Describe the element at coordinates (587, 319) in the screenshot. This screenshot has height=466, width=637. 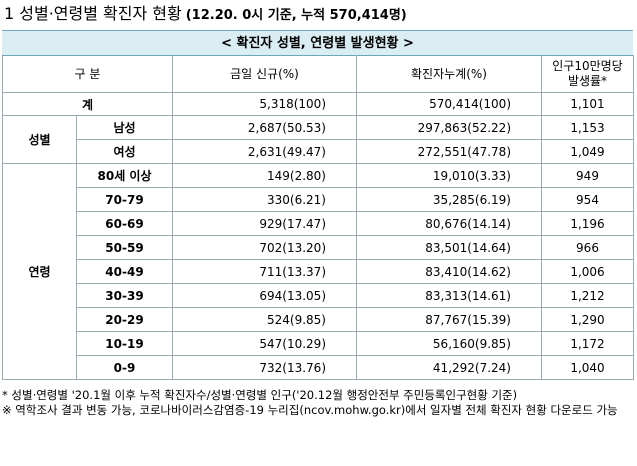
I see `row-rate: 1,290` at that location.